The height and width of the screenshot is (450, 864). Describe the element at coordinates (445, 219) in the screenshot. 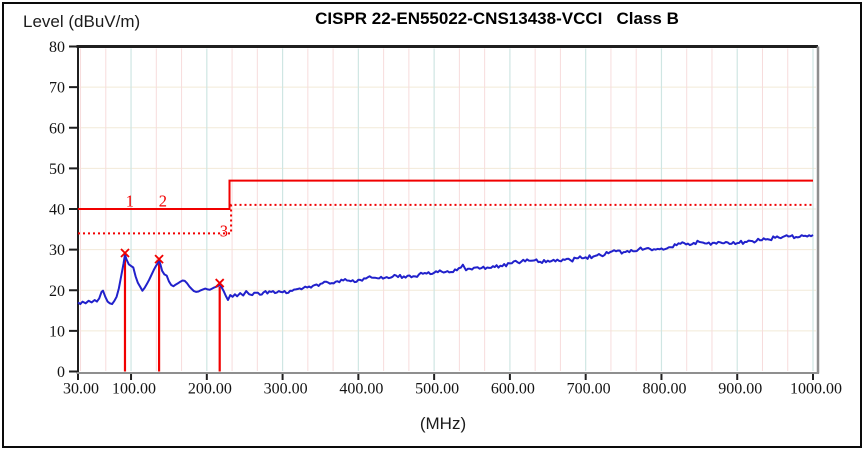

I see `margin-limit-line` at that location.